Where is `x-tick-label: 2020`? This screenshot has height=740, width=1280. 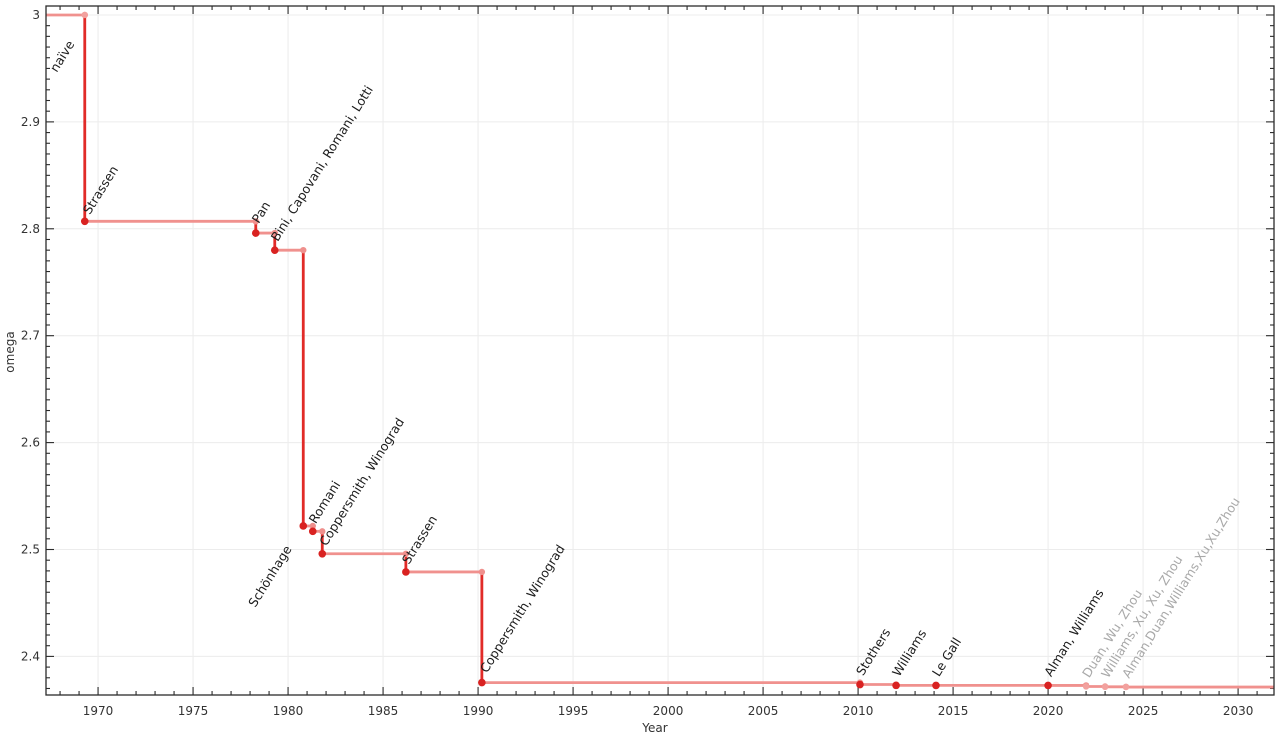 x-tick-label: 2020 is located at coordinates (1048, 711).